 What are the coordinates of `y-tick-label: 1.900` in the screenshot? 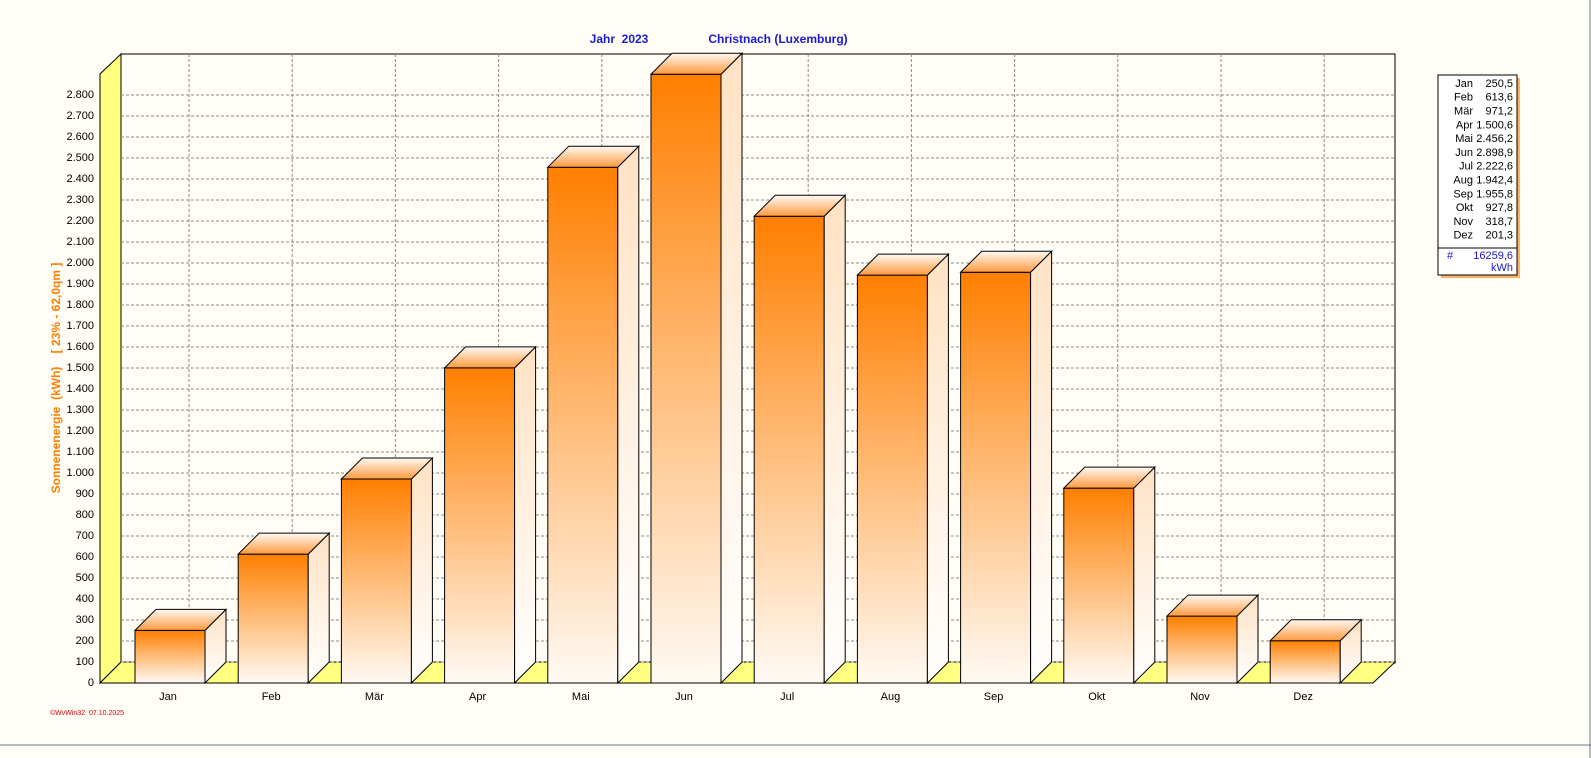 It's located at (80, 284).